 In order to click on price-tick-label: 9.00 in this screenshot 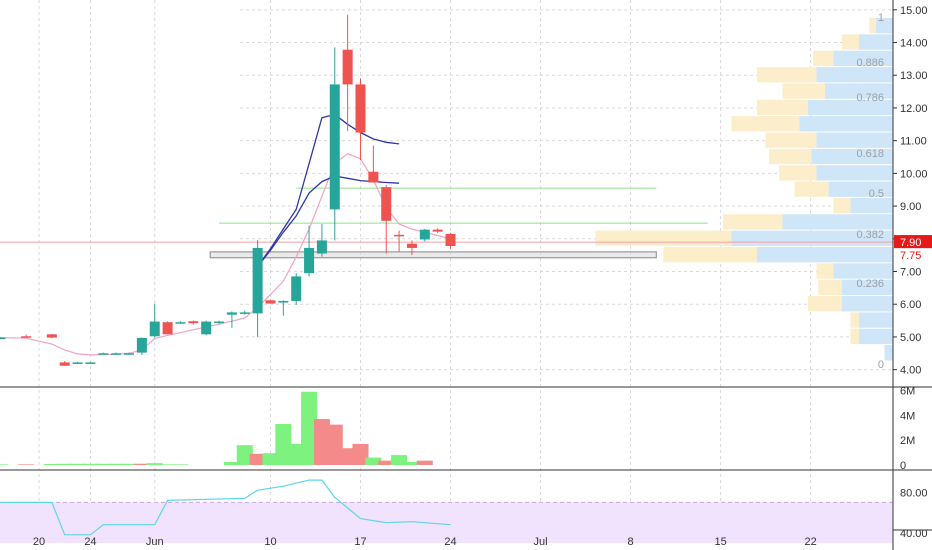, I will do `click(910, 207)`.